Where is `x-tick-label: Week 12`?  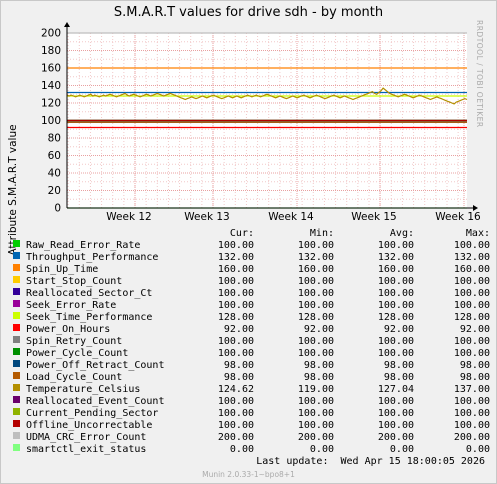
x-tick-label: Week 12 is located at coordinates (128, 217).